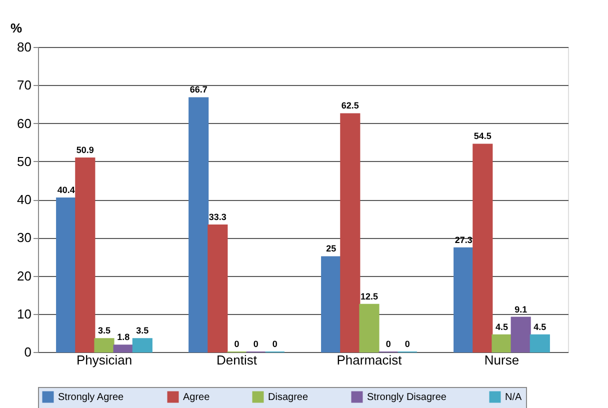  What do you see at coordinates (237, 360) in the screenshot?
I see `x-tick-label: Dentist` at bounding box center [237, 360].